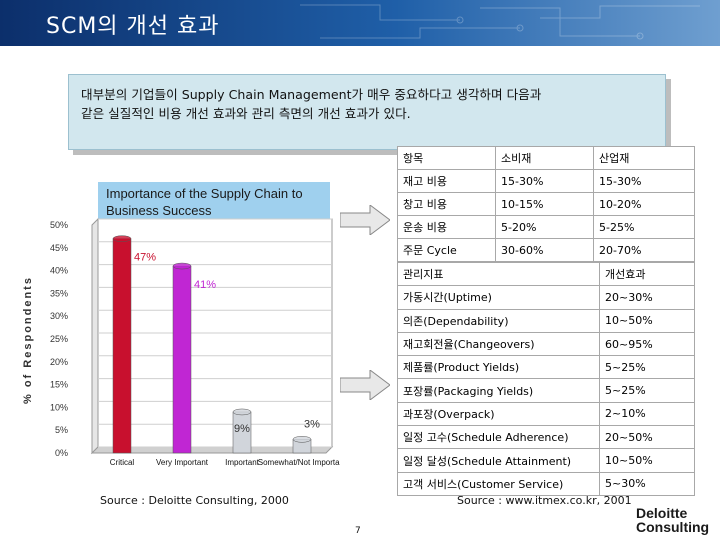  Describe the element at coordinates (644, 227) in the screenshot. I see `table-cell: 5-25%` at that location.